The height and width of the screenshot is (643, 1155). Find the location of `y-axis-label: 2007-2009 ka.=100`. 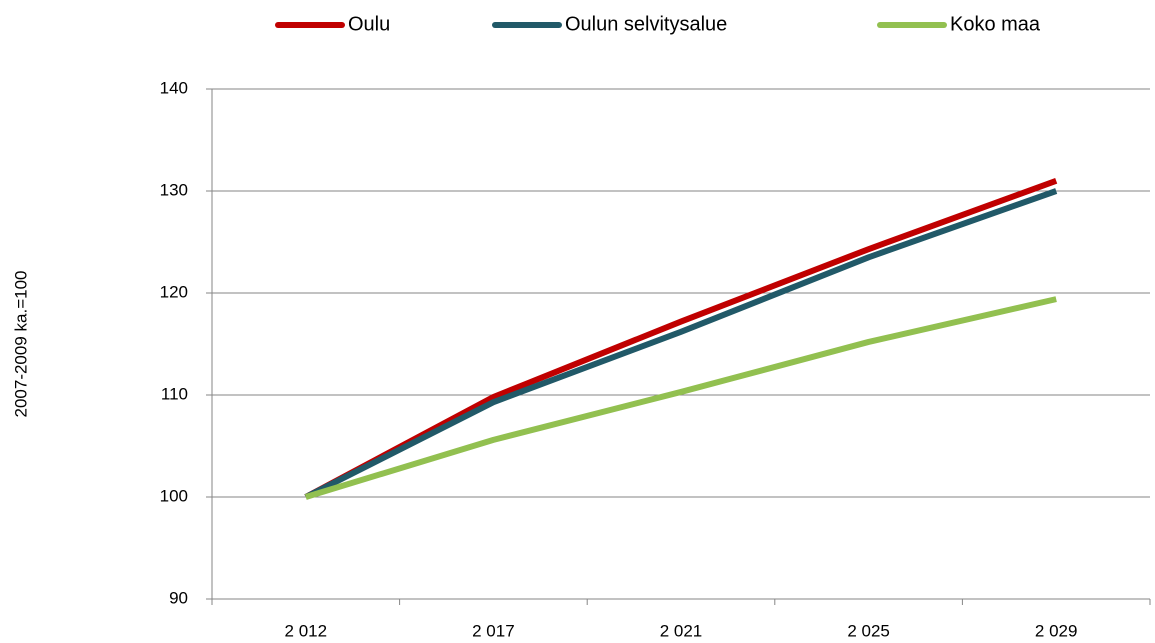

y-axis-label: 2007-2009 ka.=100 is located at coordinates (20, 344).